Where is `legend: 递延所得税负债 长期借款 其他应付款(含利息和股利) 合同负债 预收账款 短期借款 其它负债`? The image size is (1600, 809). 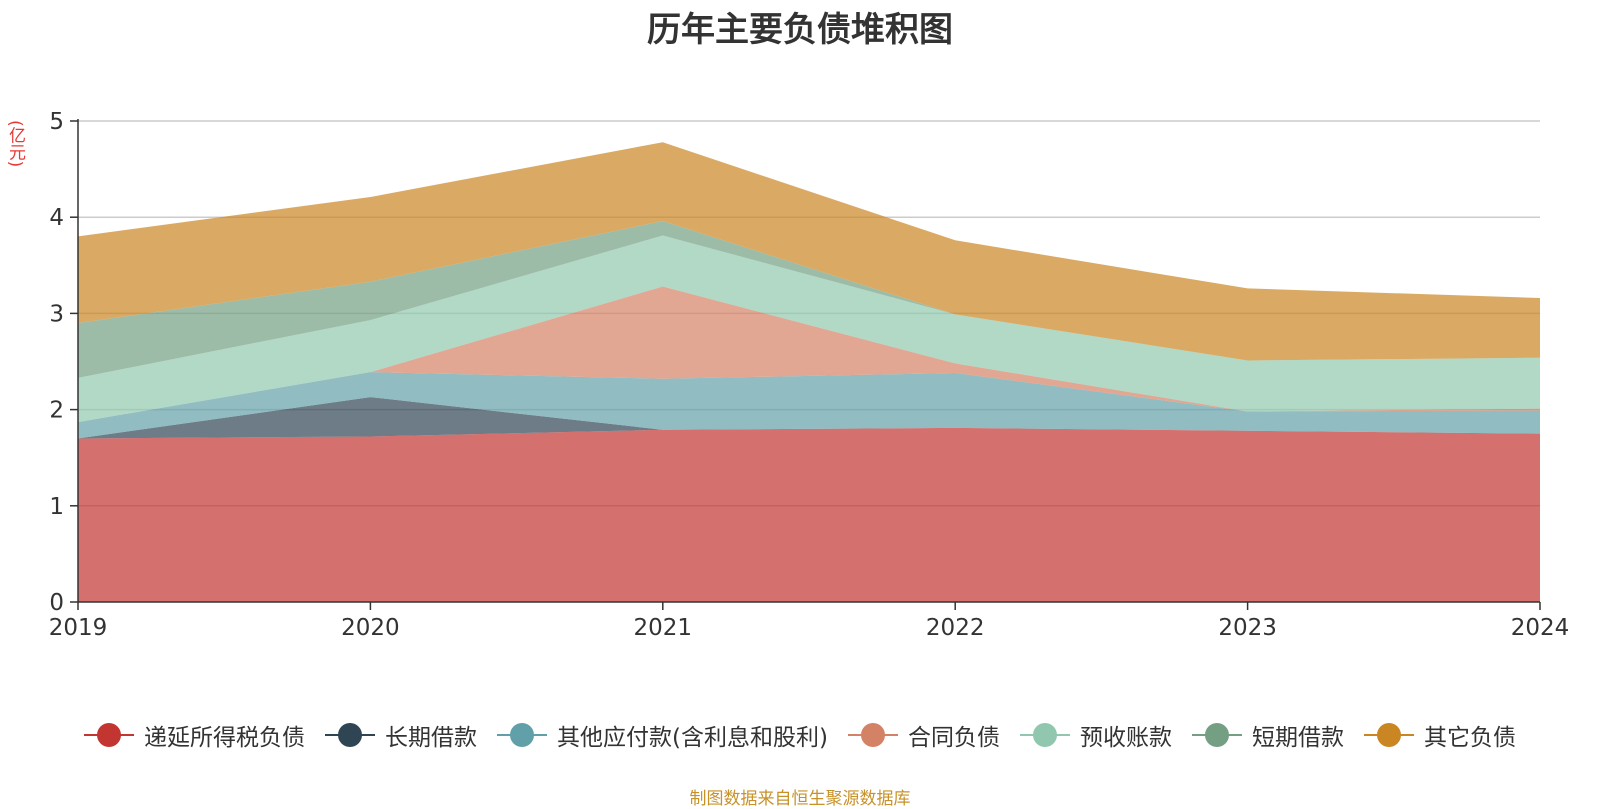
legend: 递延所得税负债 长期借款 其他应付款(含利息和股利) 合同负债 预收账款 短期借款 其它负债 is located at coordinates (800, 735).